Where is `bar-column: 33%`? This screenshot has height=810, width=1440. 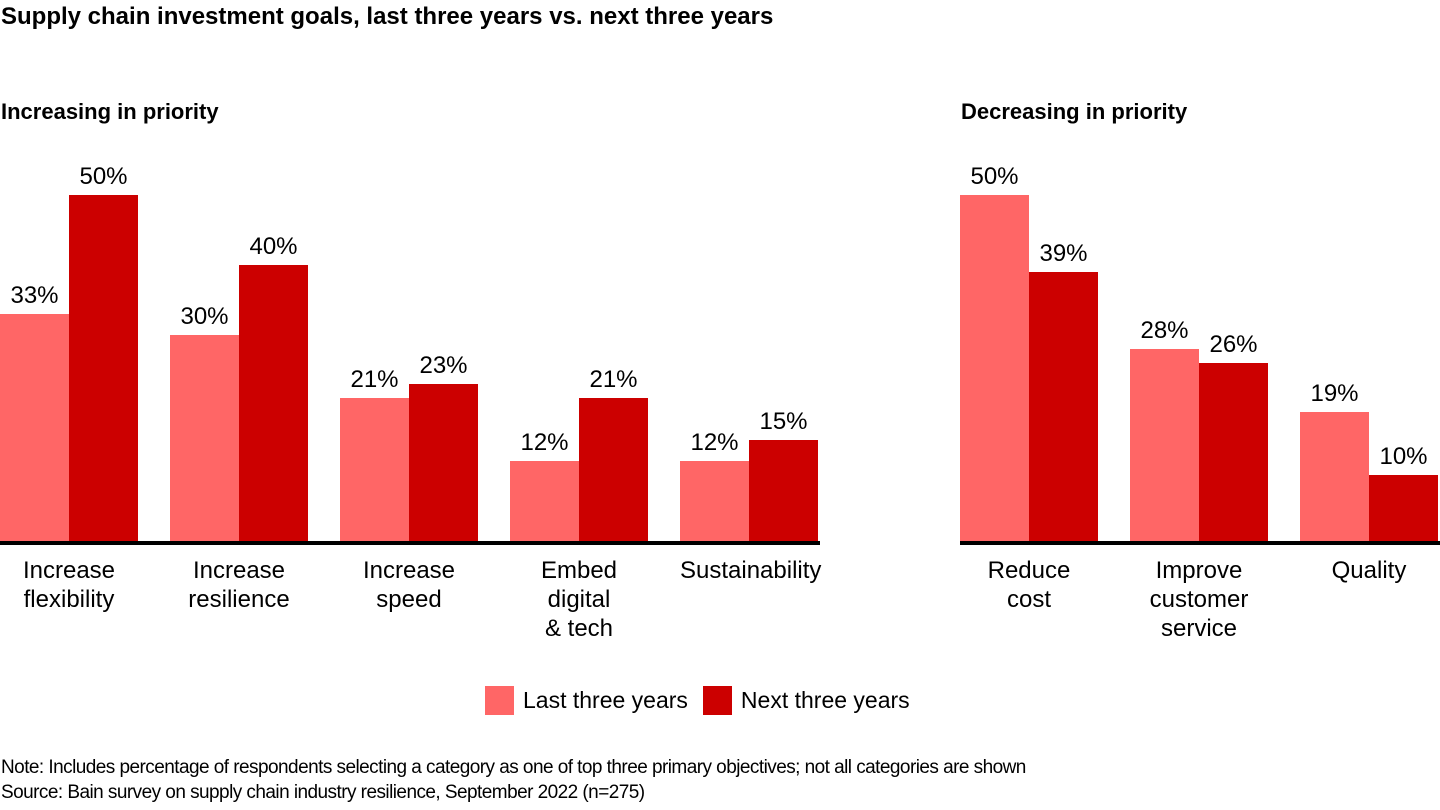 bar-column: 33% is located at coordinates (34, 413).